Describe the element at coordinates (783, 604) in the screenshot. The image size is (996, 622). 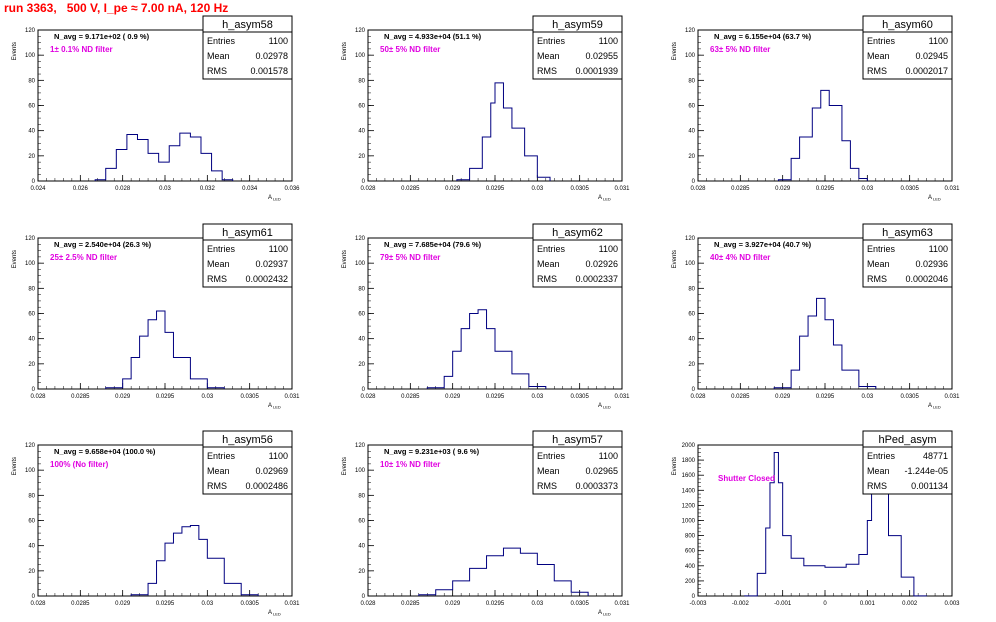
I see `x-tick-label: -0.001` at that location.